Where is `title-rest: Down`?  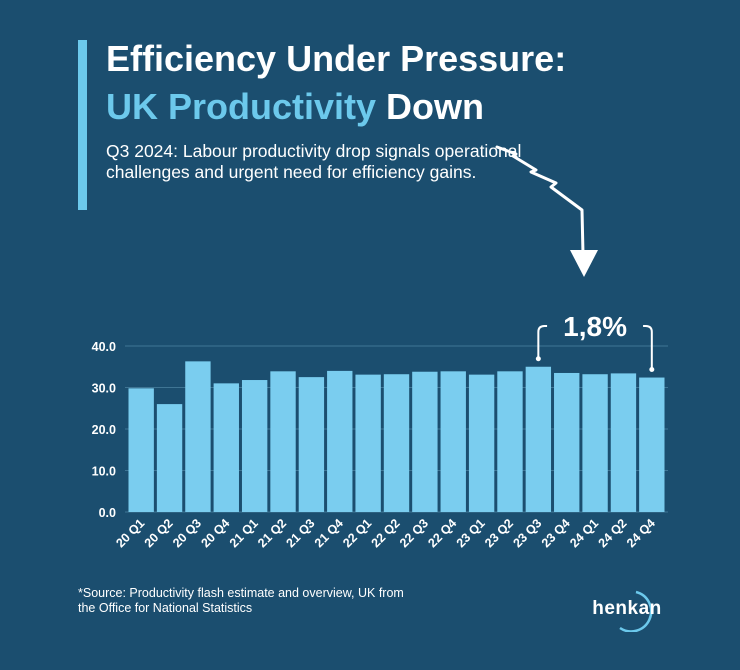 title-rest: Down is located at coordinates (430, 106).